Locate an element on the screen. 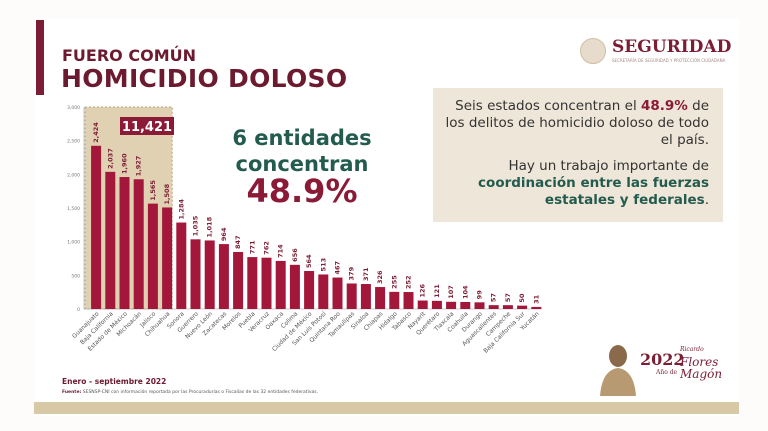  data-label: 1,565 is located at coordinates (153, 190).